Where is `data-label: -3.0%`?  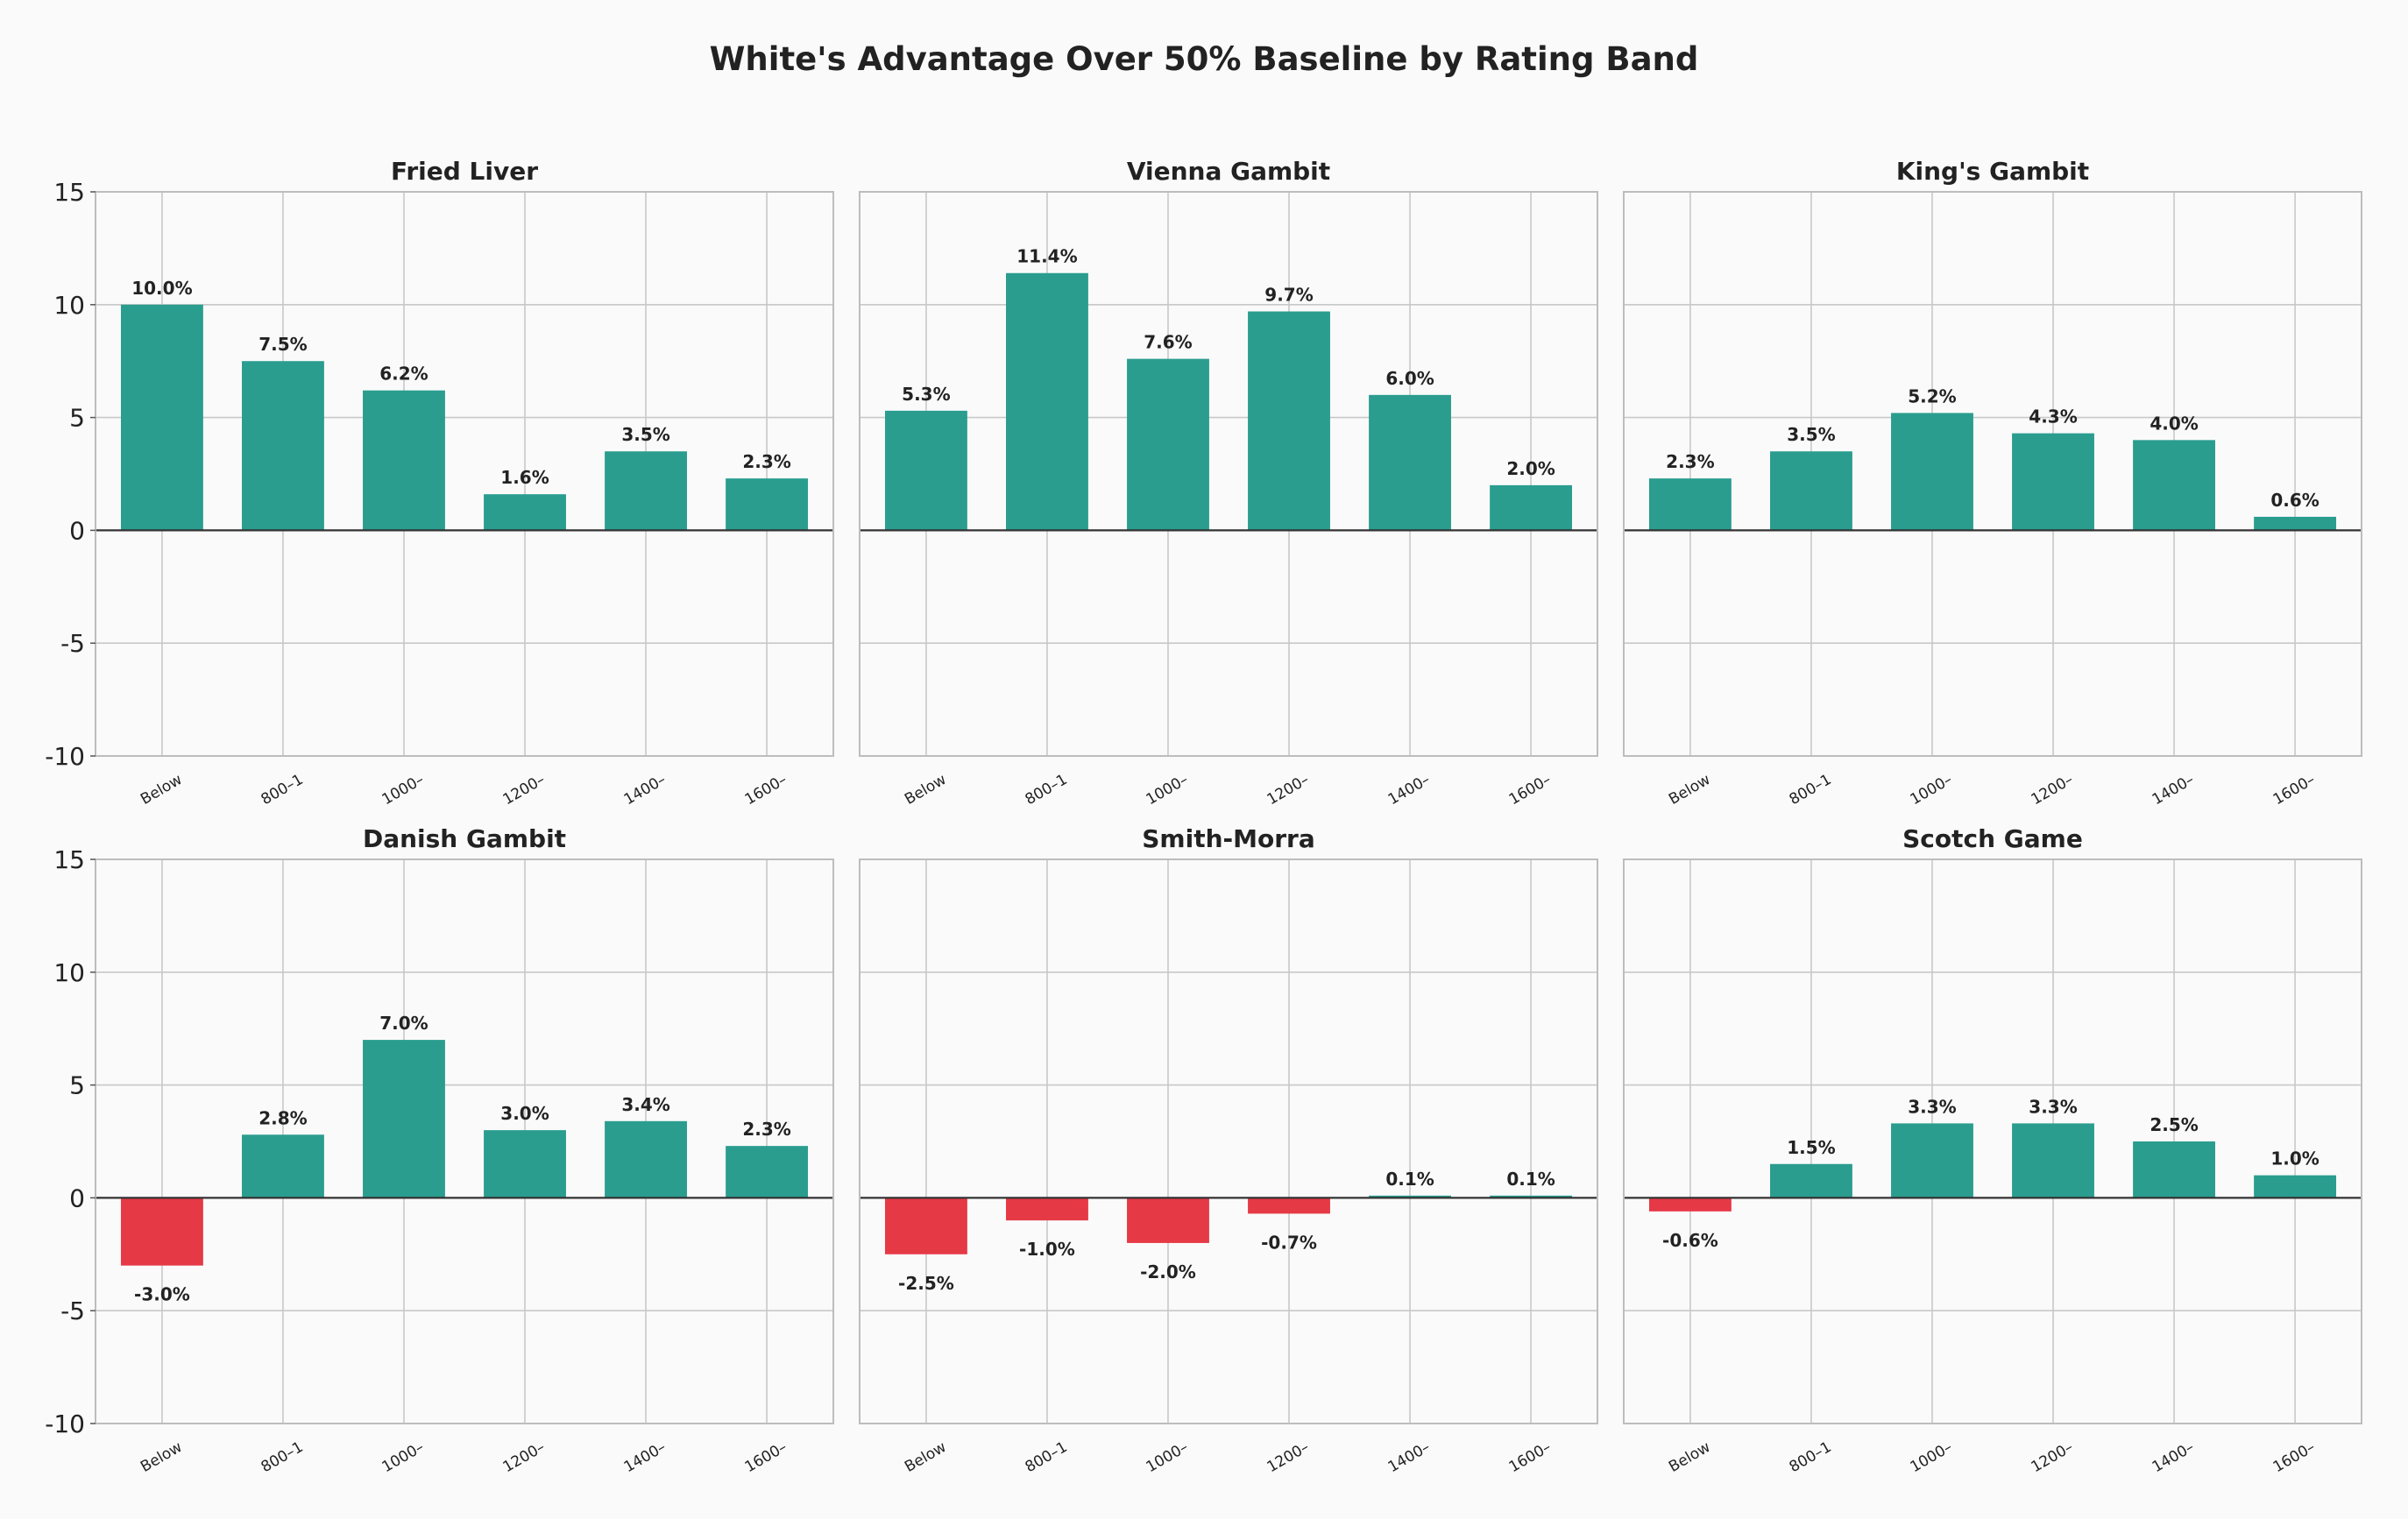 data-label: -3.0% is located at coordinates (162, 1294).